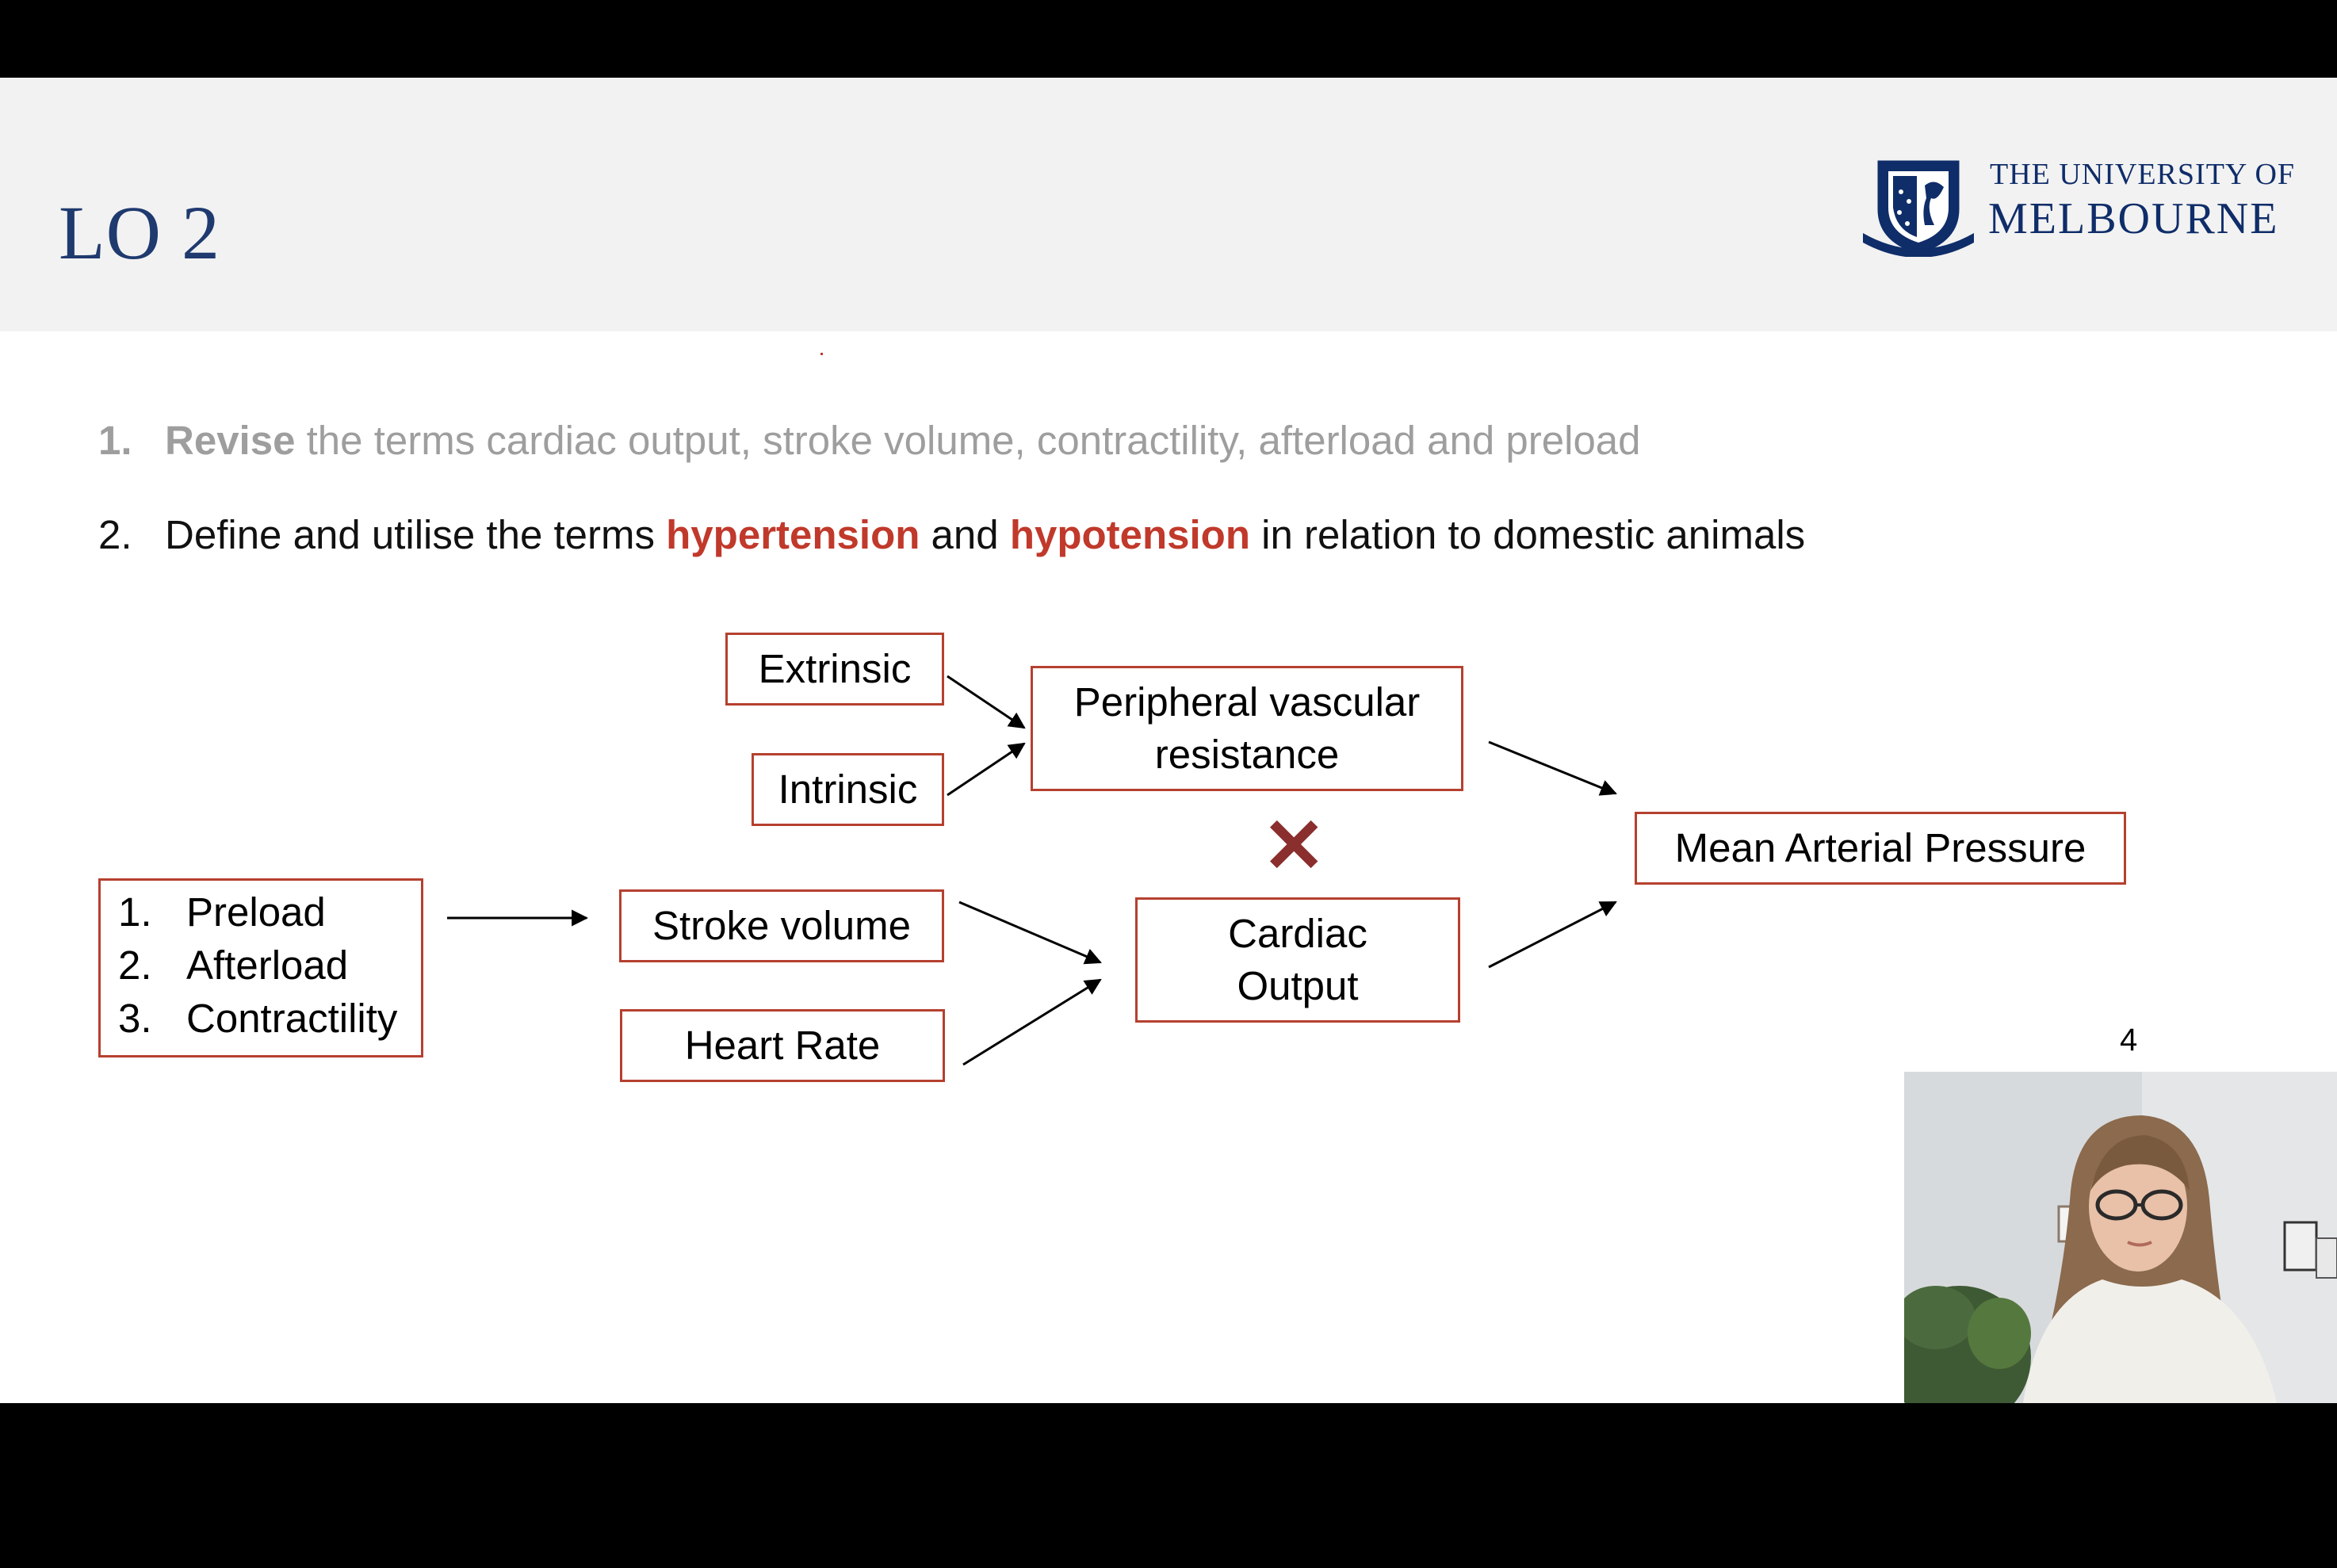  I want to click on objective-1-number: 1., so click(115, 441).